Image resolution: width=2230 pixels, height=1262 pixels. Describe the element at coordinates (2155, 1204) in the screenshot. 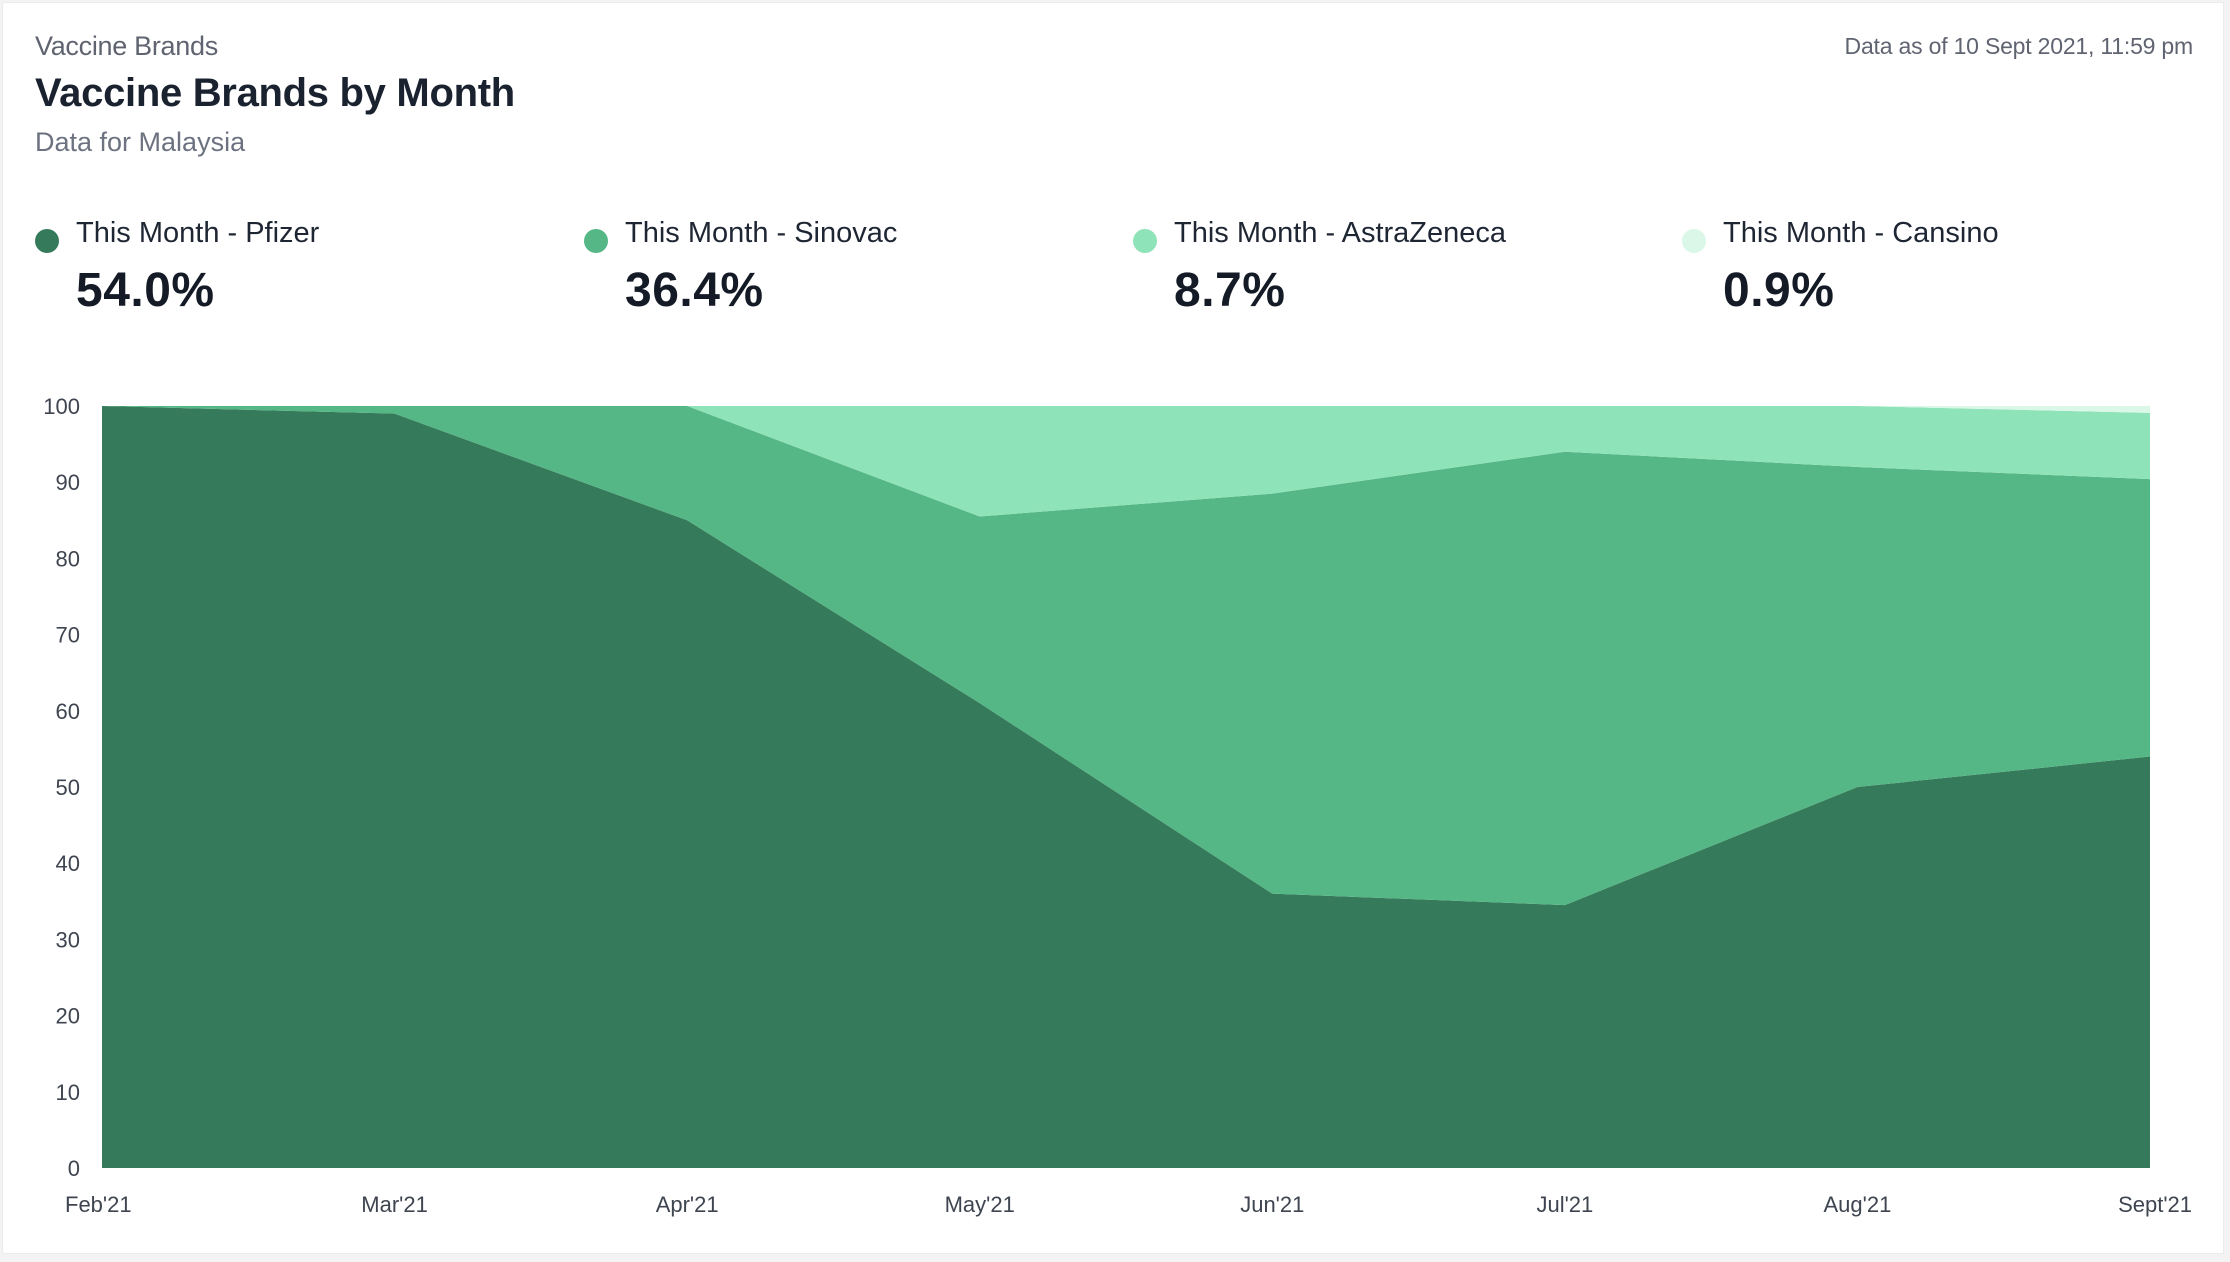

I see `x-tick-label: Sept'21` at that location.